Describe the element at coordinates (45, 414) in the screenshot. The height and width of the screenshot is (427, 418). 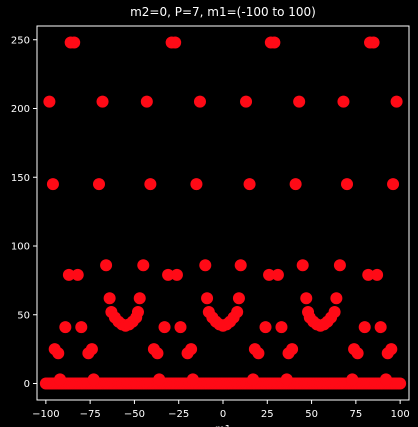
I see `x-tick-label: −100` at that location.